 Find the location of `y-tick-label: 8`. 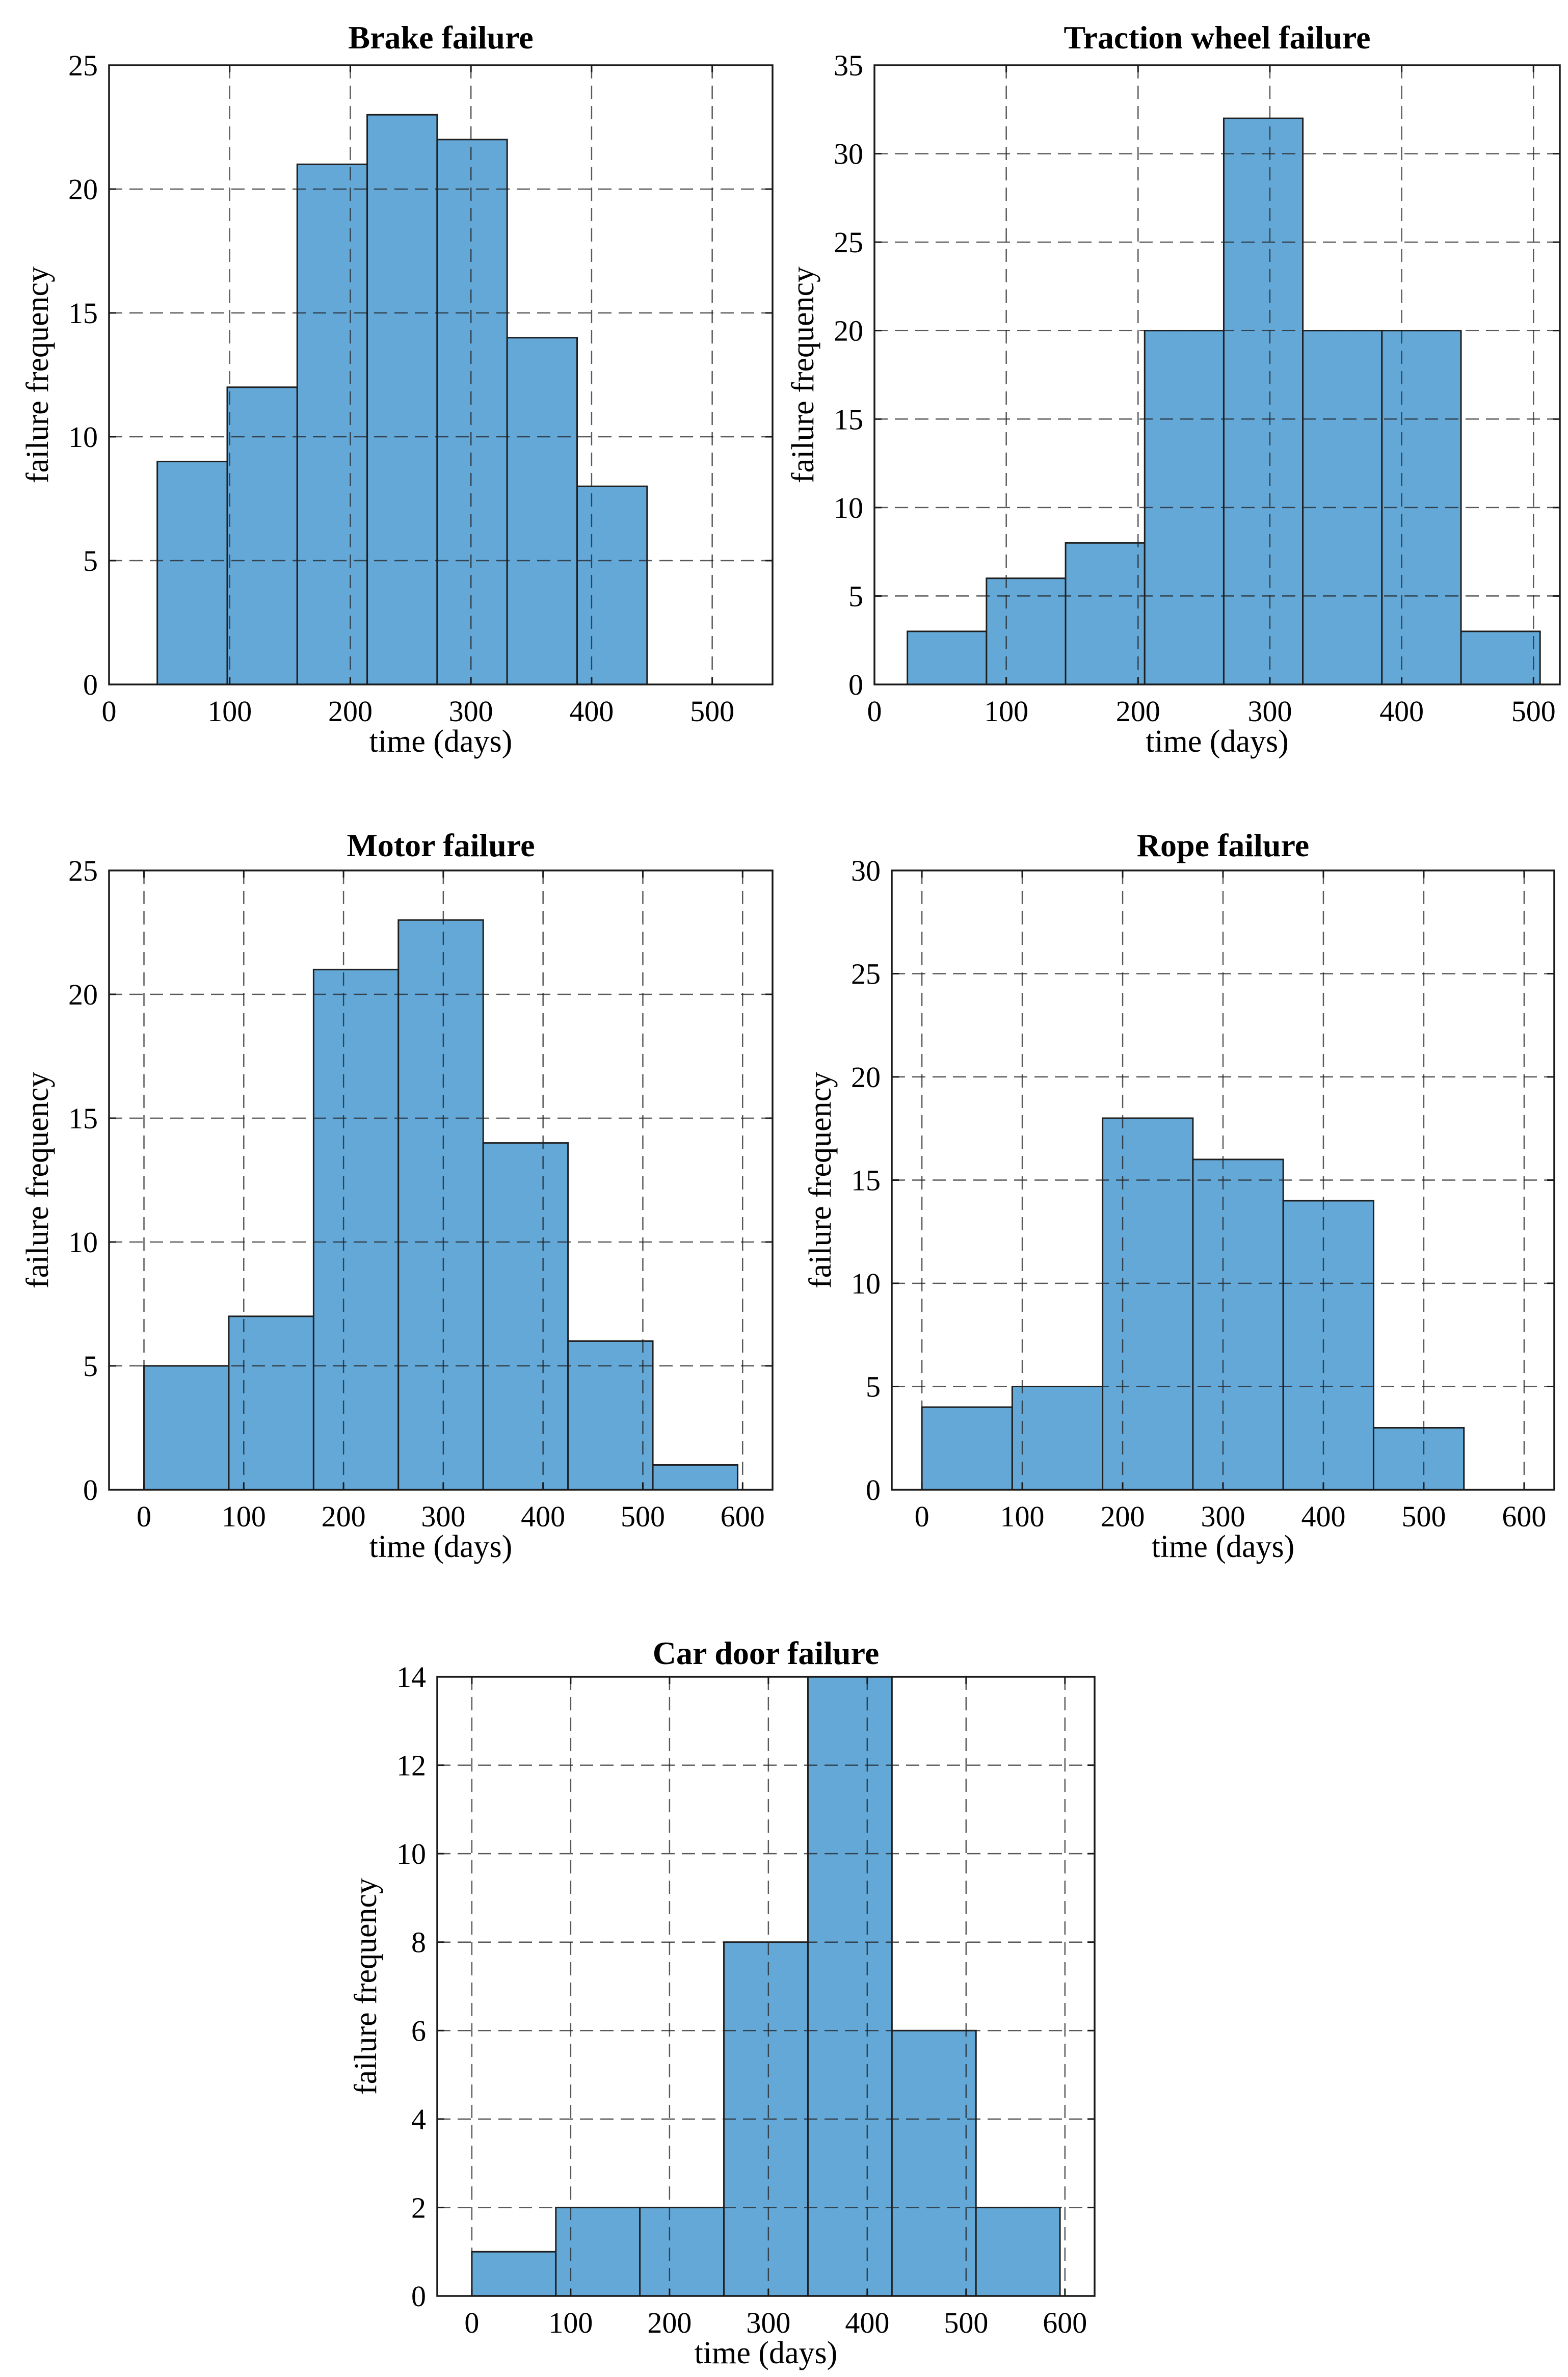

y-tick-label: 8 is located at coordinates (418, 1942).